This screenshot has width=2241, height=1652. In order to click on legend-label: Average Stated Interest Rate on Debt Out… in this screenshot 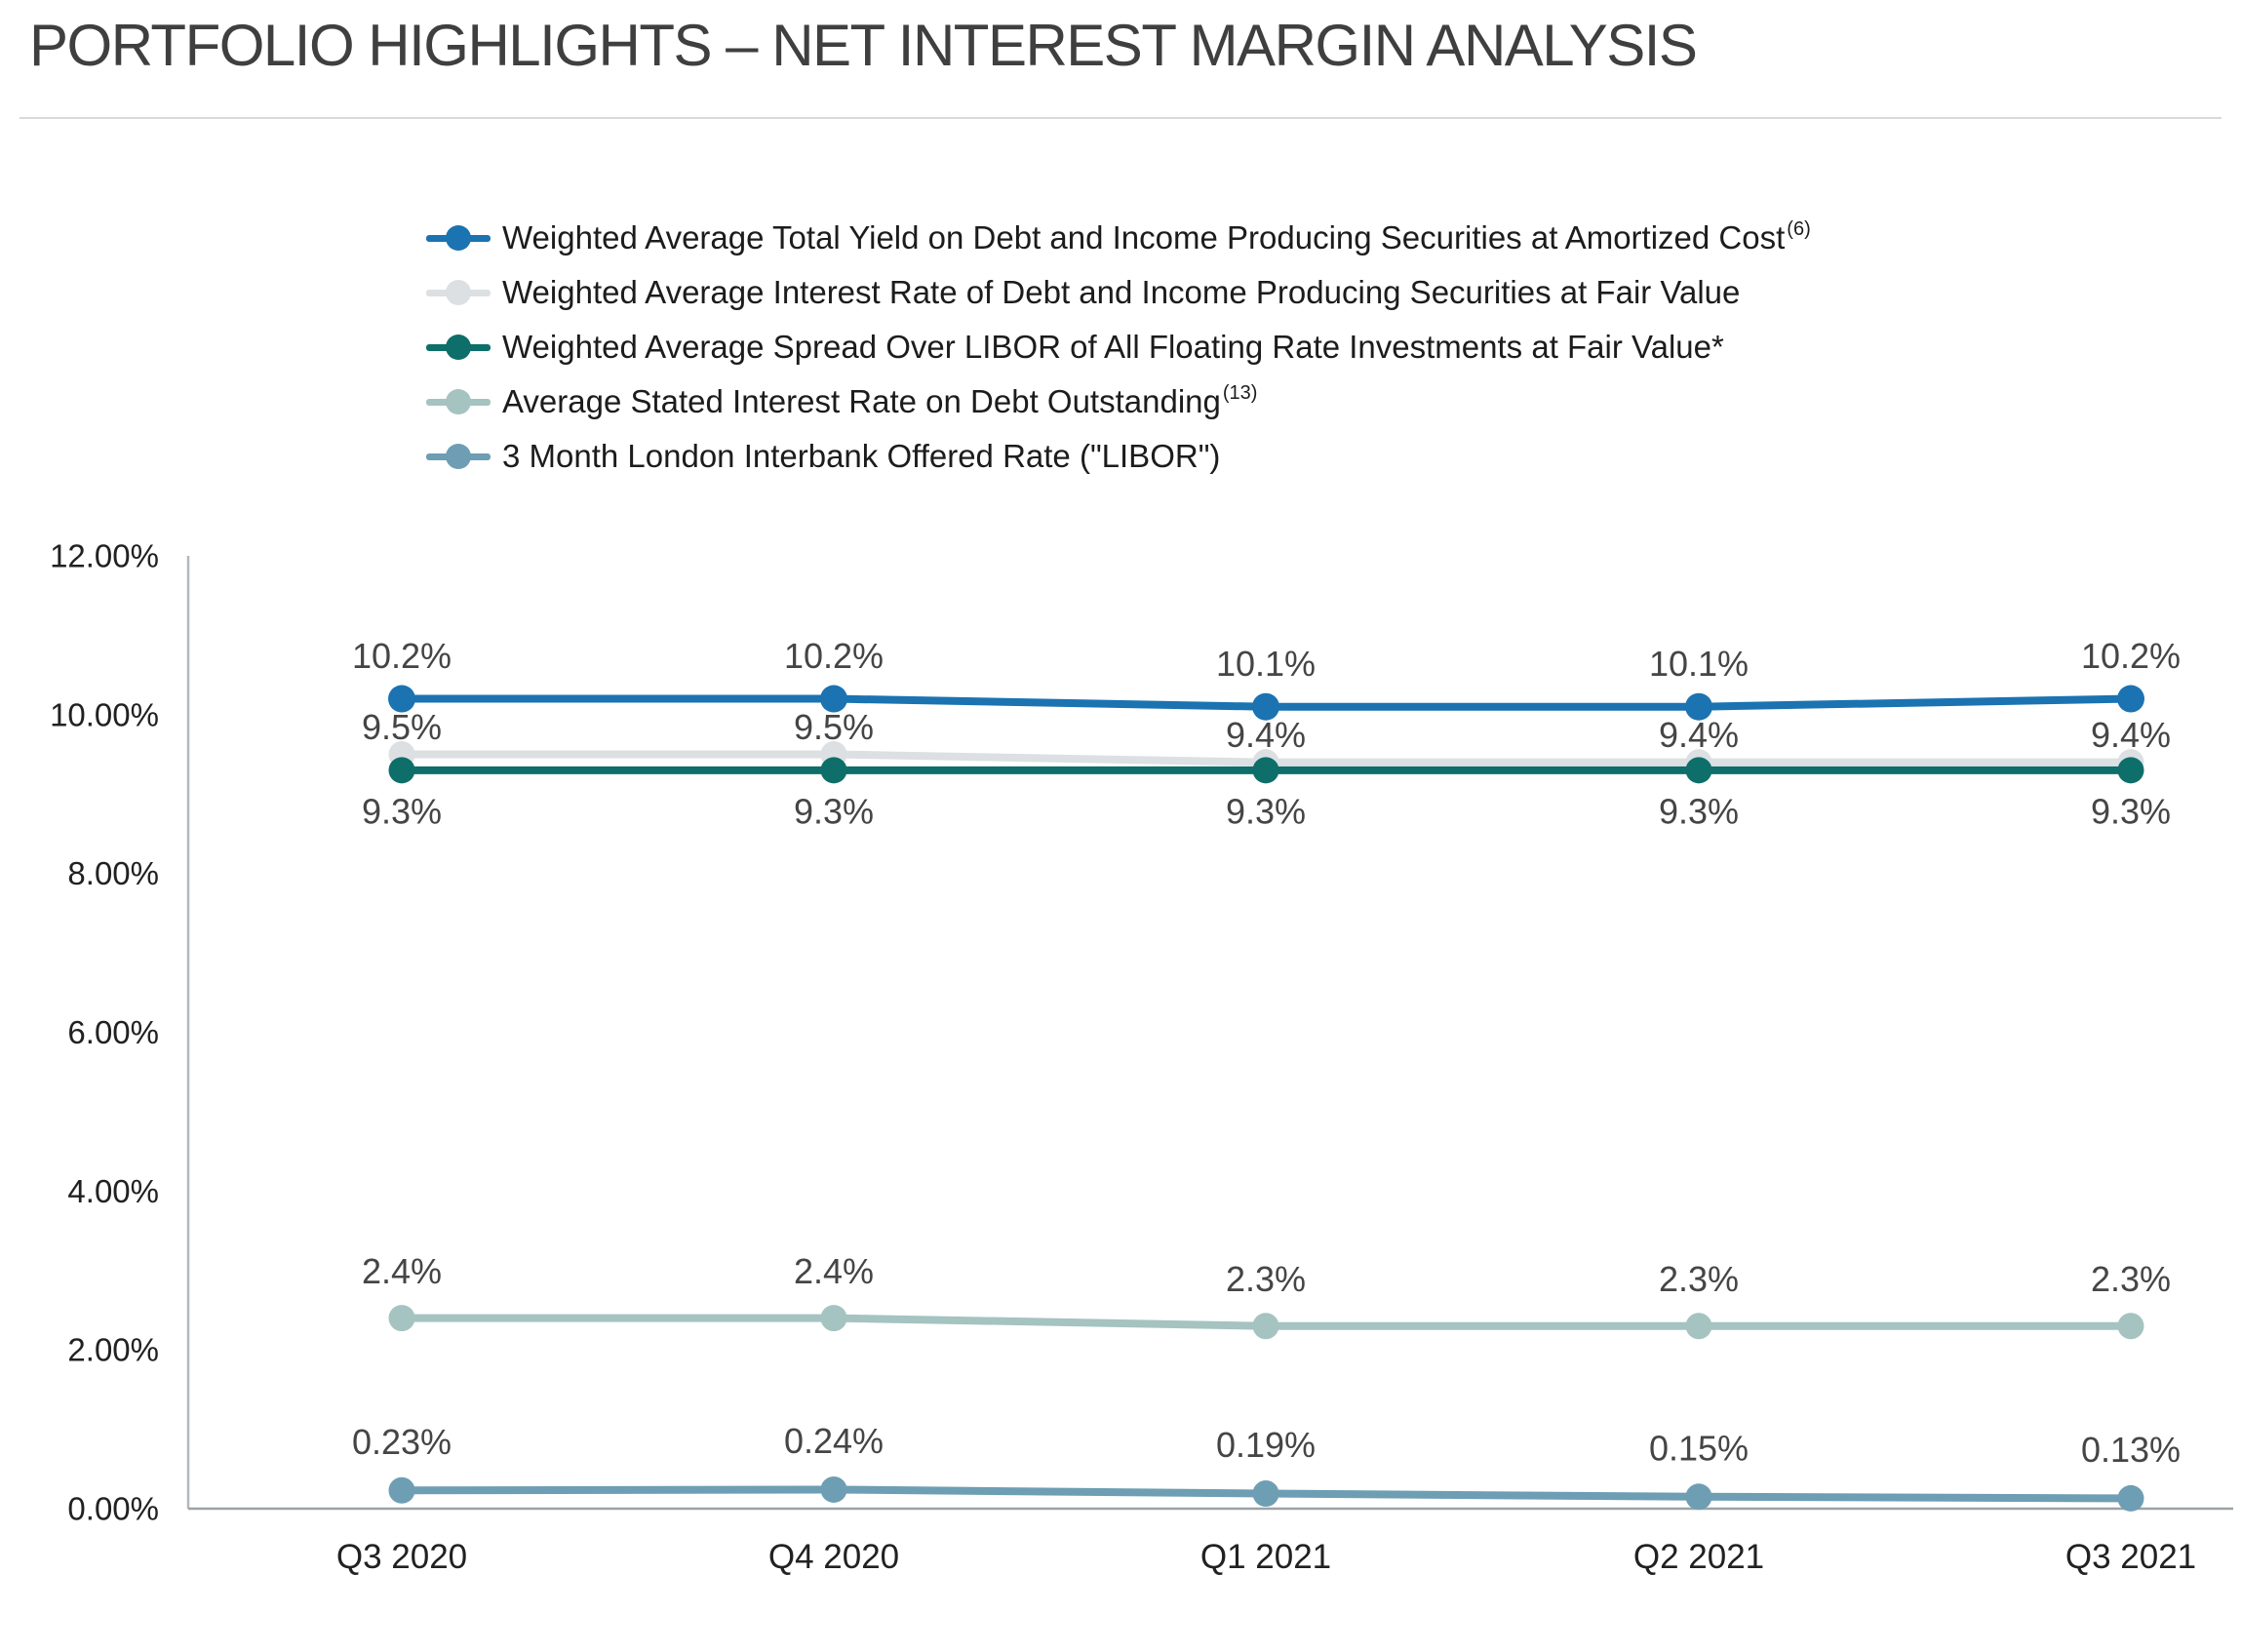, I will do `click(880, 400)`.